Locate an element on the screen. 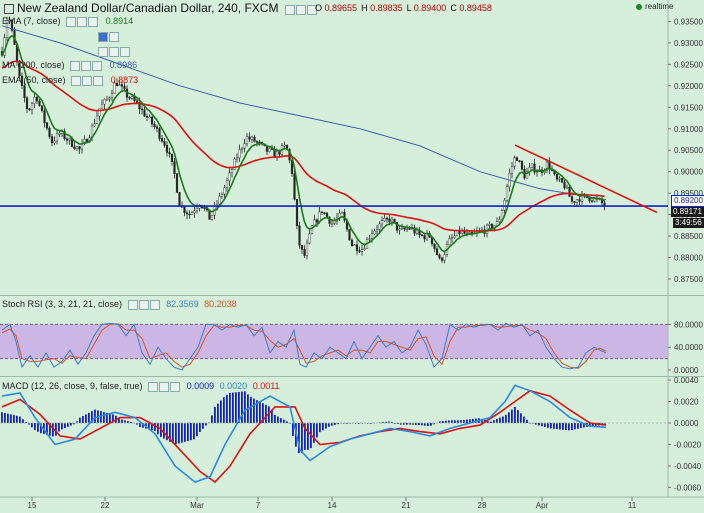 The width and height of the screenshot is (704, 513). bar-timer-tag: 3:49:56 is located at coordinates (688, 223).